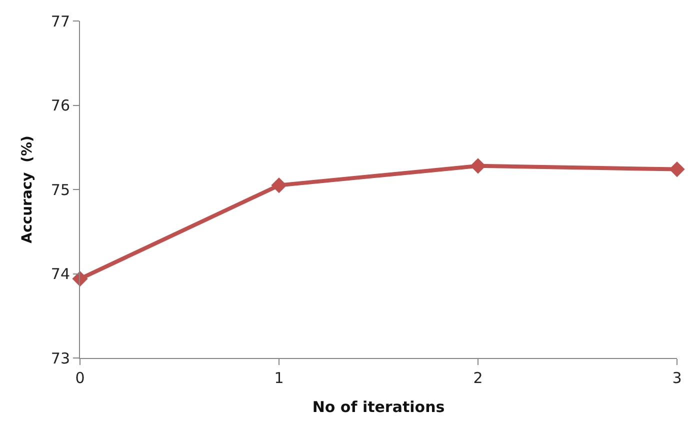  What do you see at coordinates (378, 407) in the screenshot?
I see `x-axis-title: No of iterations` at bounding box center [378, 407].